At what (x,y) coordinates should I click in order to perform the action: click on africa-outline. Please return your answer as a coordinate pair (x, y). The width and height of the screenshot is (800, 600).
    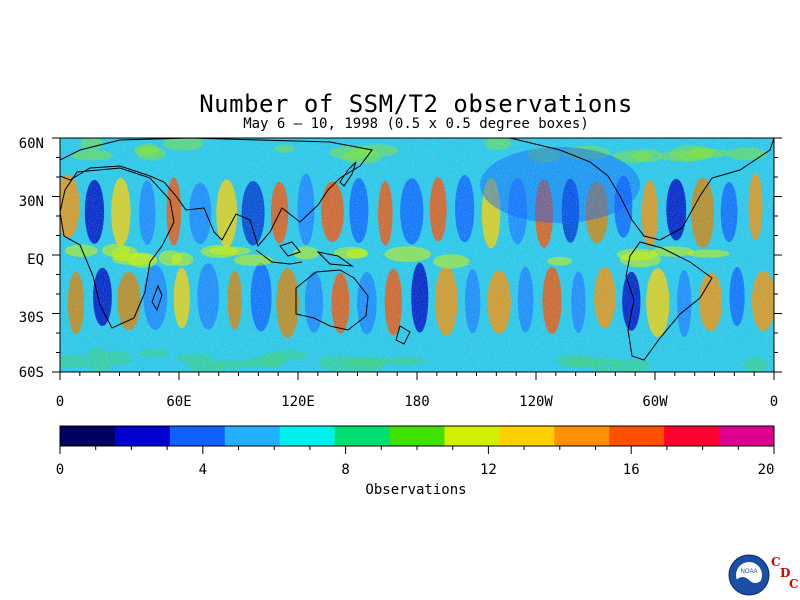
    Looking at the image, I should click on (117, 248).